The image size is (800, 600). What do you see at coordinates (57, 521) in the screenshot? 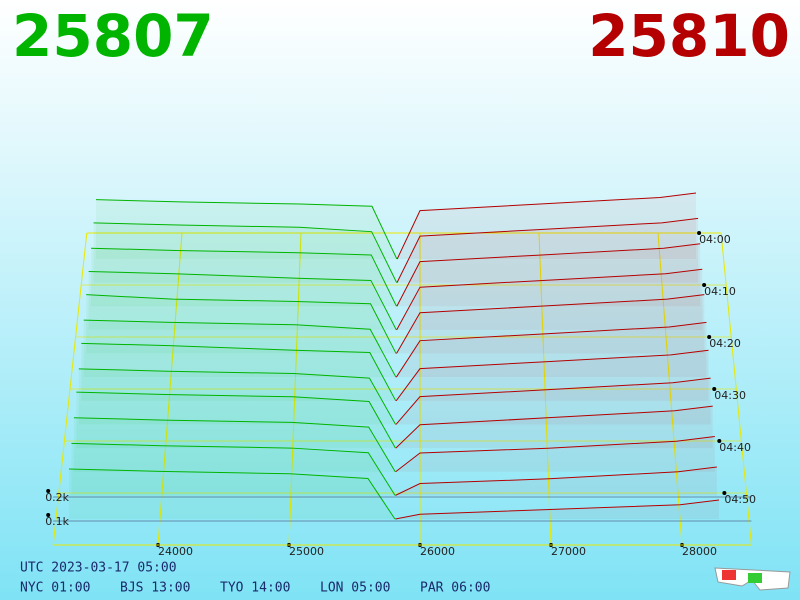
I see `z-tick-label: 0.1k` at bounding box center [57, 521].